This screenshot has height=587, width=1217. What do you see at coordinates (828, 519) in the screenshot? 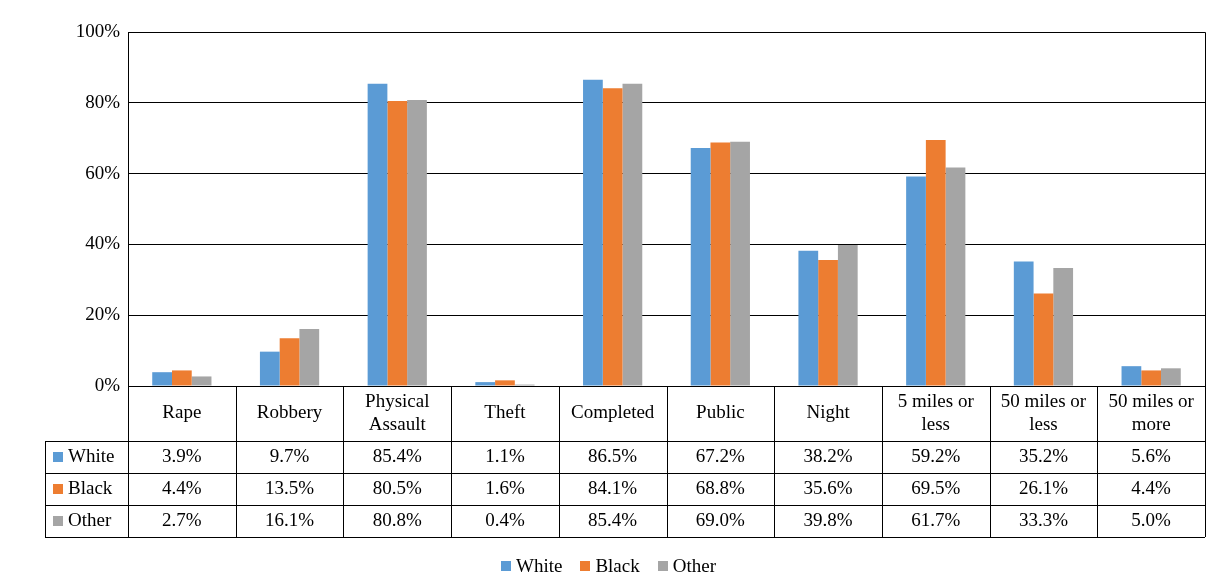
I see `data-label: 39.8%` at bounding box center [828, 519].